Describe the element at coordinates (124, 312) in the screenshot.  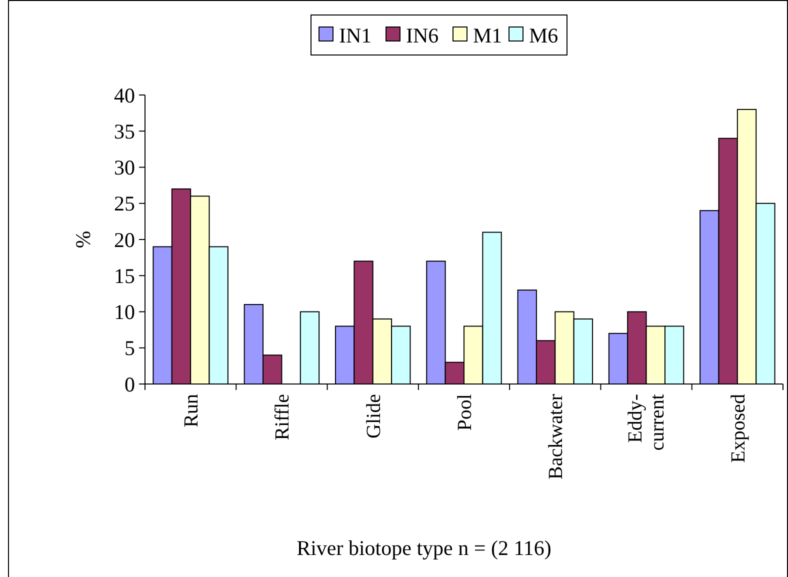
I see `y-tick-label: 10` at that location.